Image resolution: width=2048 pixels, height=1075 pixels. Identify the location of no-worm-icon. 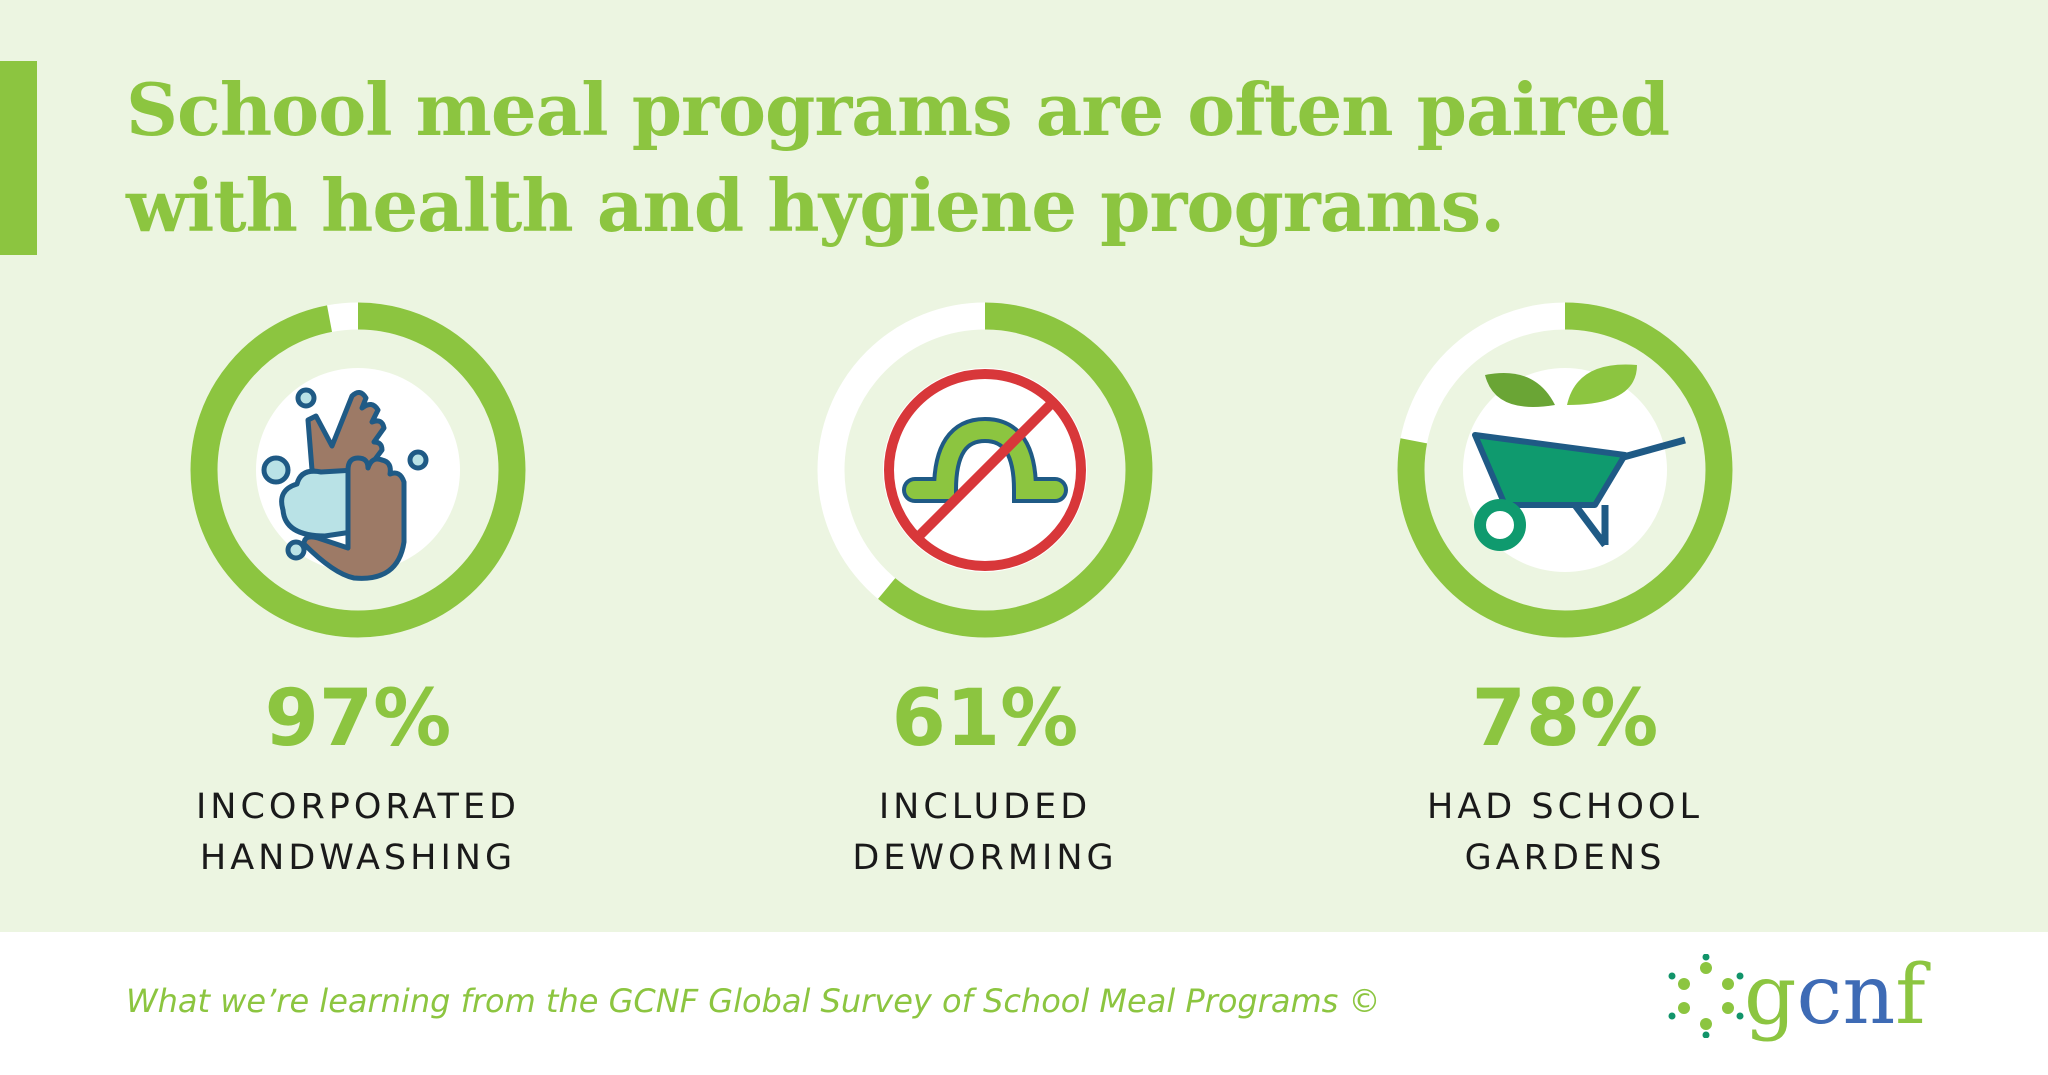
(985, 470).